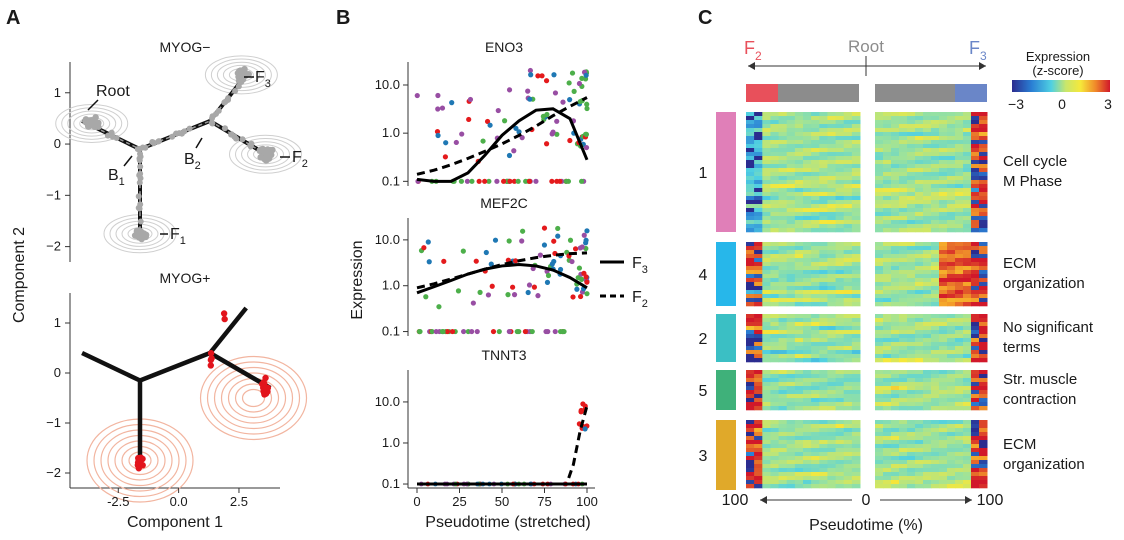 The width and height of the screenshot is (1124, 540). What do you see at coordinates (13, 18) in the screenshot?
I see `panel-letter-a: A` at bounding box center [13, 18].